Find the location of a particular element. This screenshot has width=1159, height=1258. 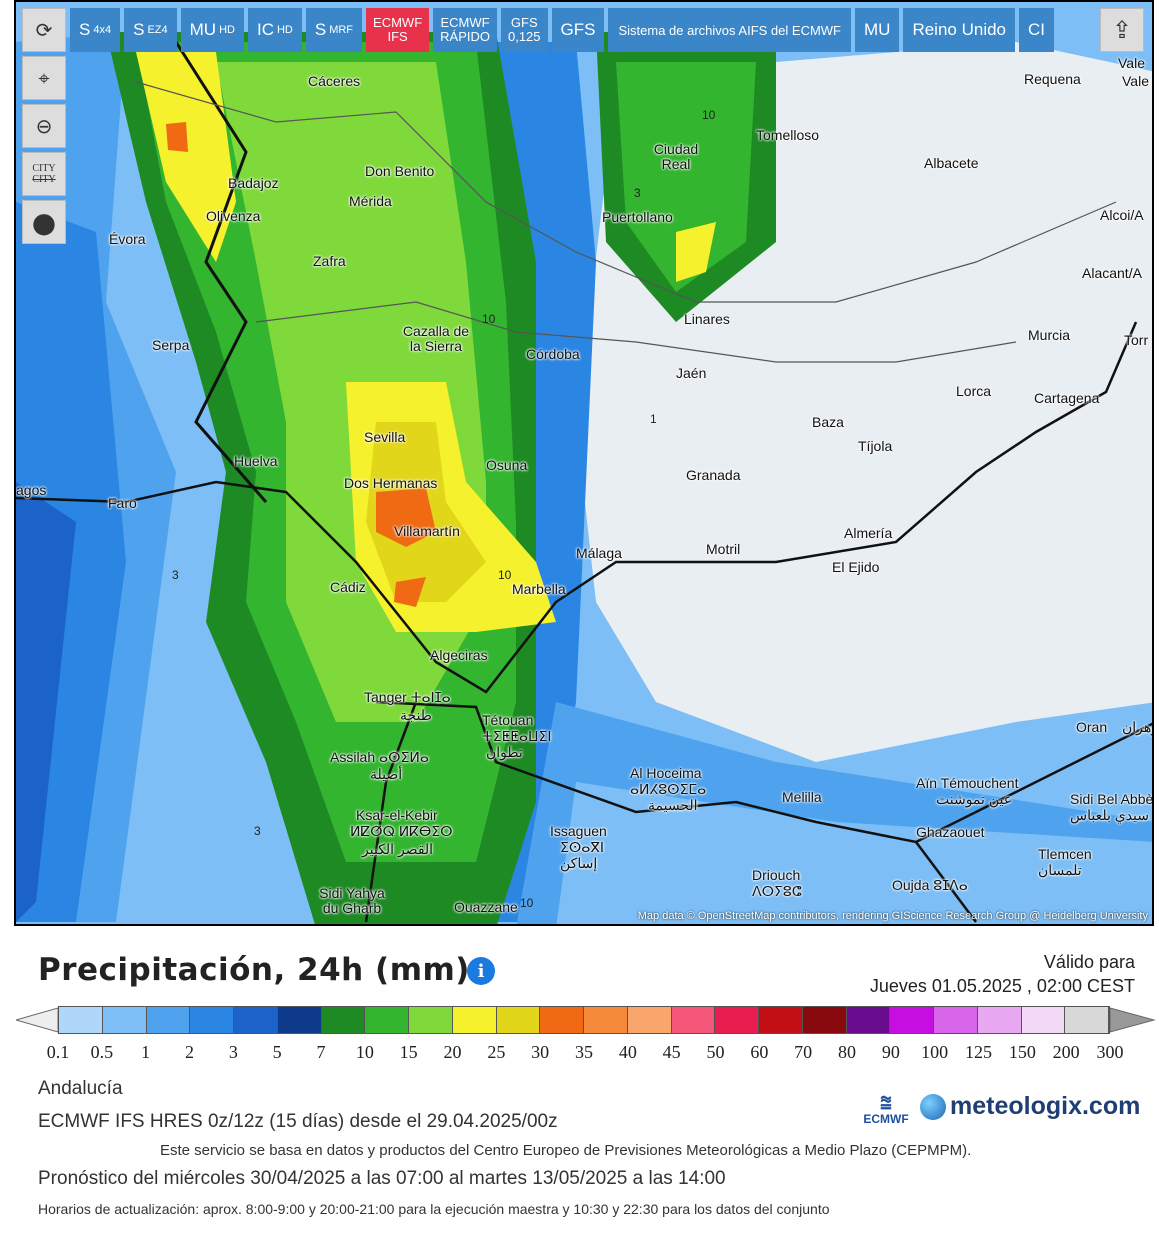

city-label: Almería is located at coordinates (868, 533).